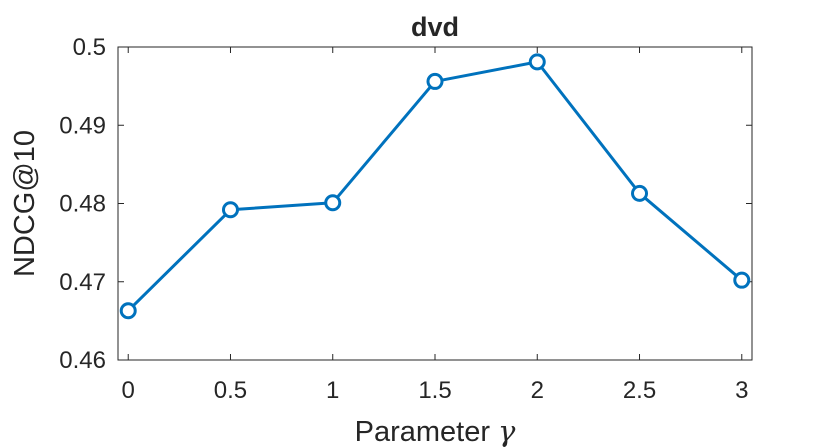 This screenshot has width=830, height=448. I want to click on y-axis-label: NDCG@10, so click(25, 203).